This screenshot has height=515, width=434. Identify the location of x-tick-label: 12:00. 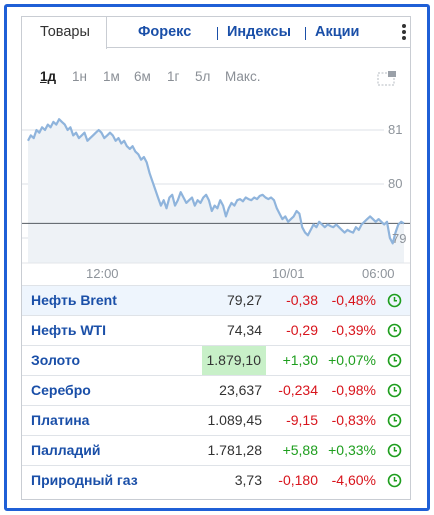
(102, 273).